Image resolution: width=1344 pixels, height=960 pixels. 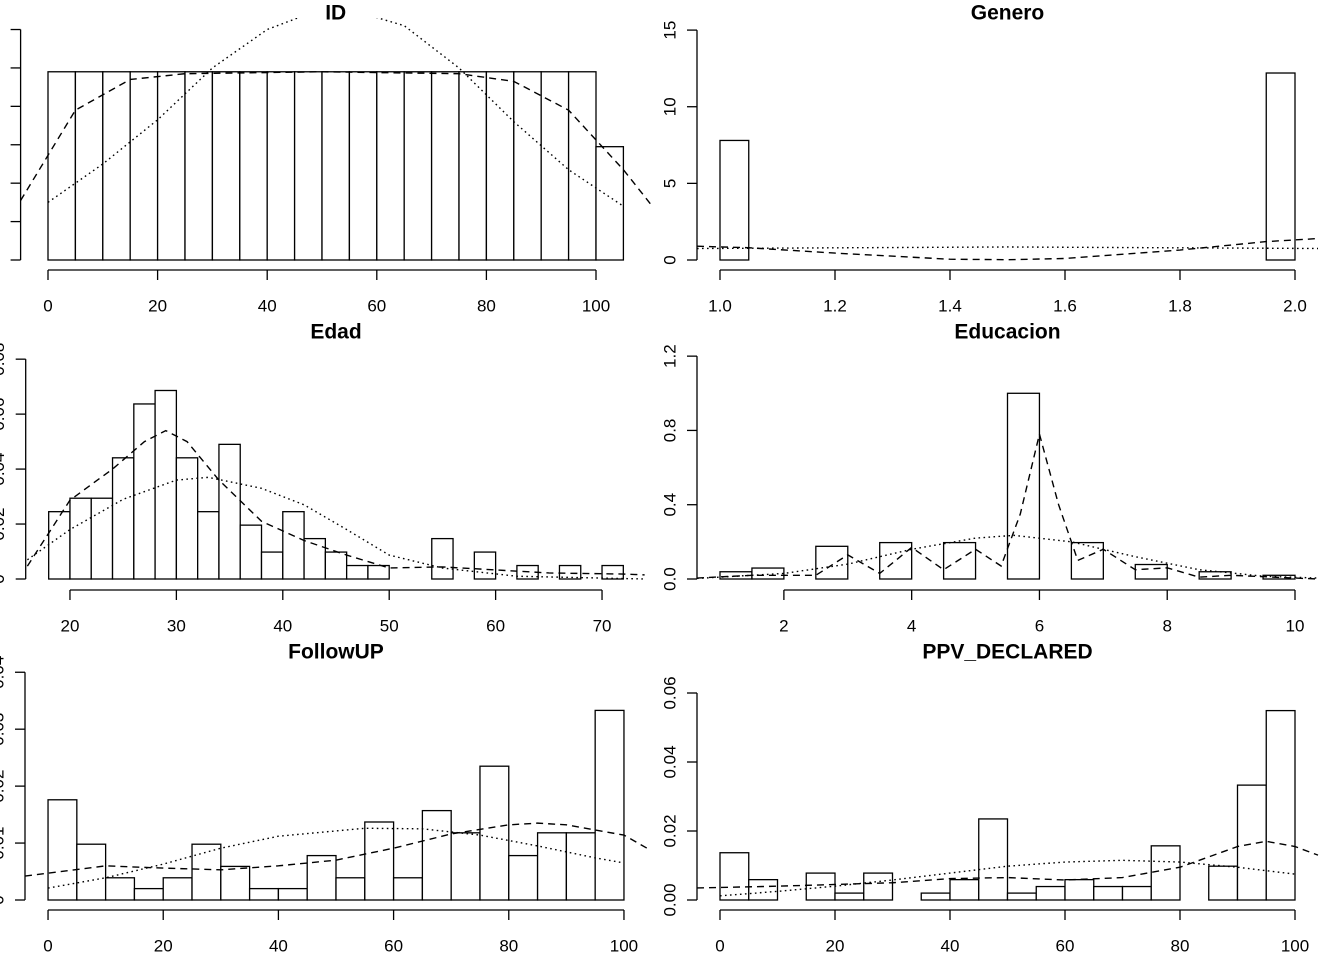 I want to click on x-tick-label: 100, so click(x=1295, y=945).